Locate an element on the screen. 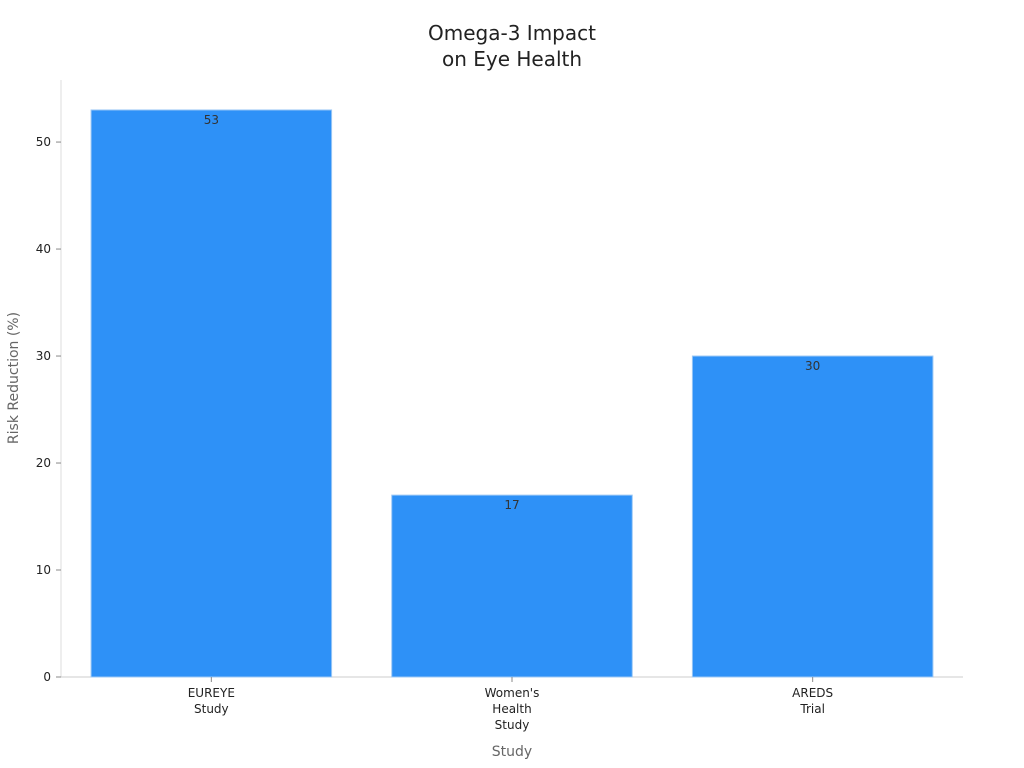  y-tick-label: 0 is located at coordinates (47, 677).